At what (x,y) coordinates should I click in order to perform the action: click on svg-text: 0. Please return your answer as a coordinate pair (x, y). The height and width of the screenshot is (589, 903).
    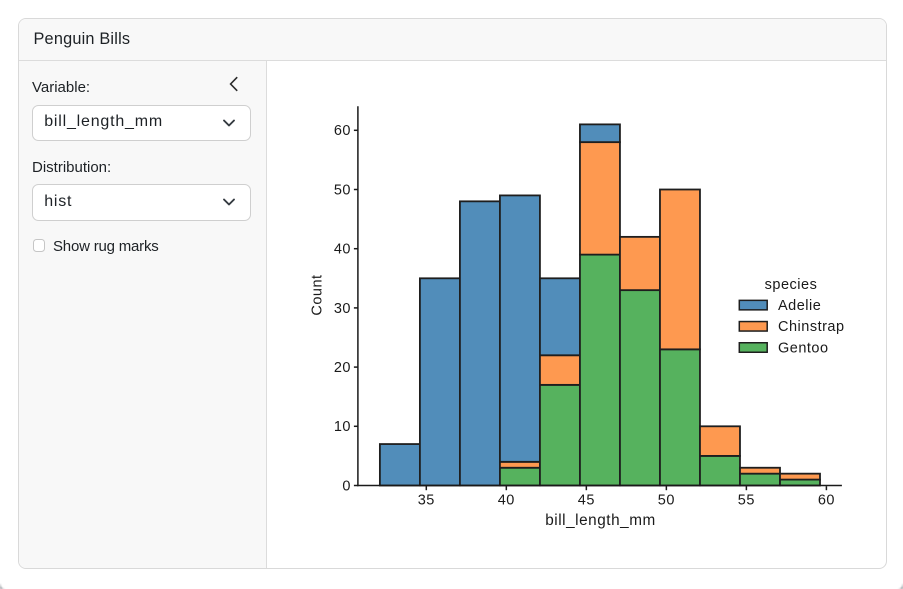
    Looking at the image, I should click on (346, 486).